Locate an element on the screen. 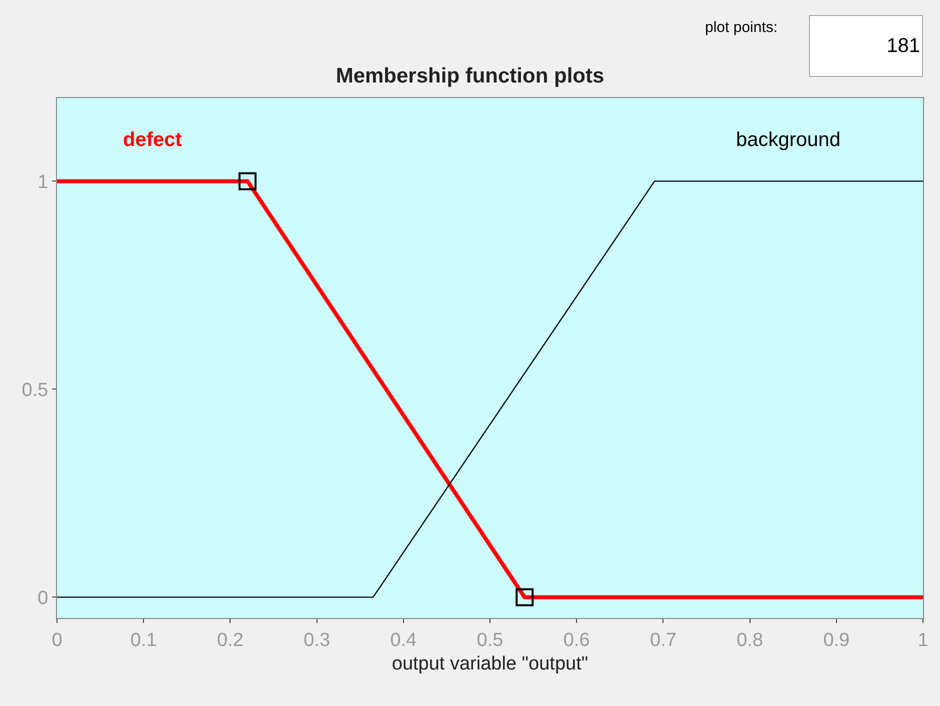 The width and height of the screenshot is (940, 706). chart-title: Membership function plots is located at coordinates (470, 76).